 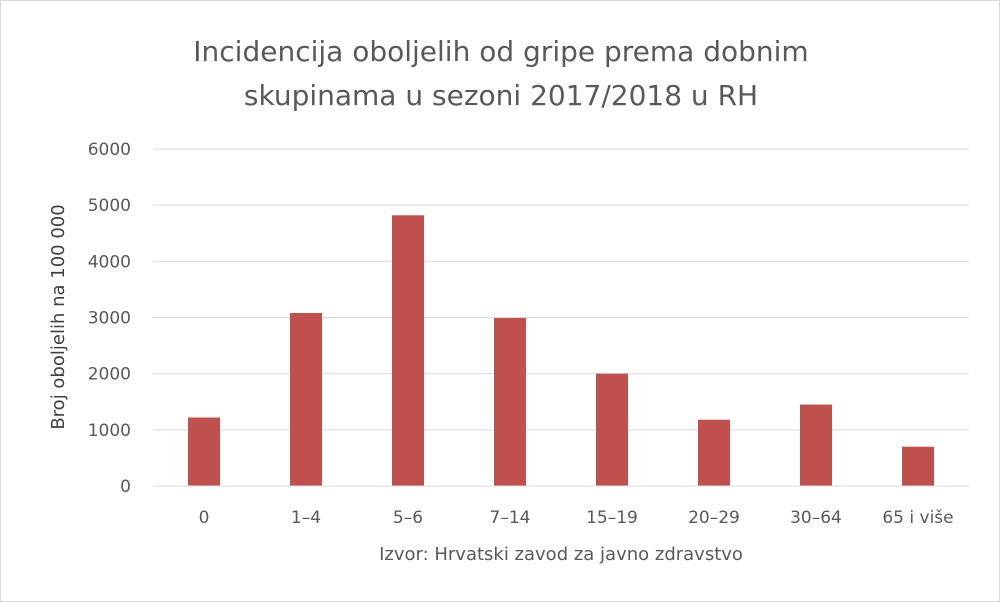 What do you see at coordinates (612, 518) in the screenshot?
I see `x-tick-label: 15–19` at bounding box center [612, 518].